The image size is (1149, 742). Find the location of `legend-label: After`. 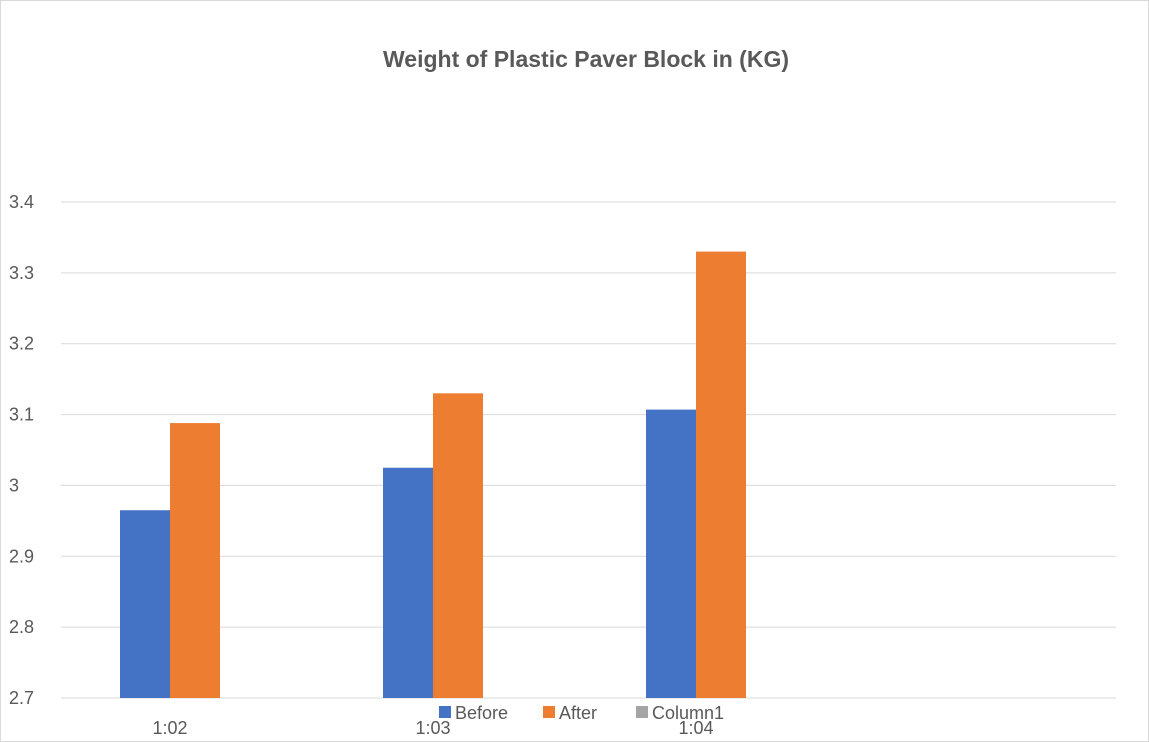

legend-label: After is located at coordinates (578, 713).